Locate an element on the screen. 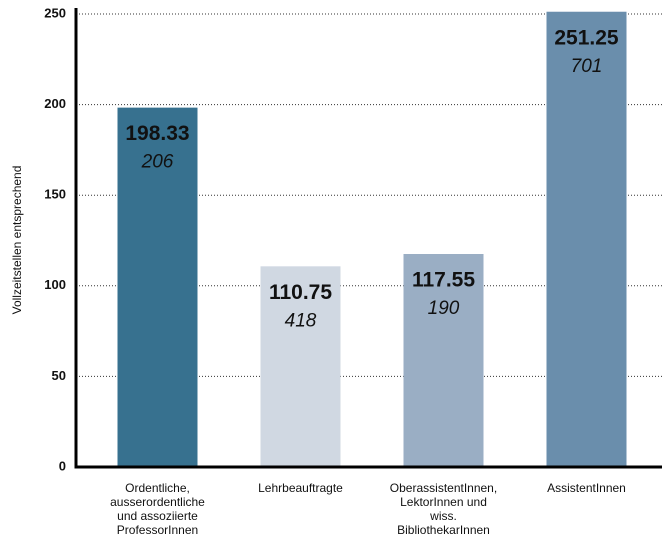 The height and width of the screenshot is (551, 662). value-label: 251.25 is located at coordinates (586, 37).